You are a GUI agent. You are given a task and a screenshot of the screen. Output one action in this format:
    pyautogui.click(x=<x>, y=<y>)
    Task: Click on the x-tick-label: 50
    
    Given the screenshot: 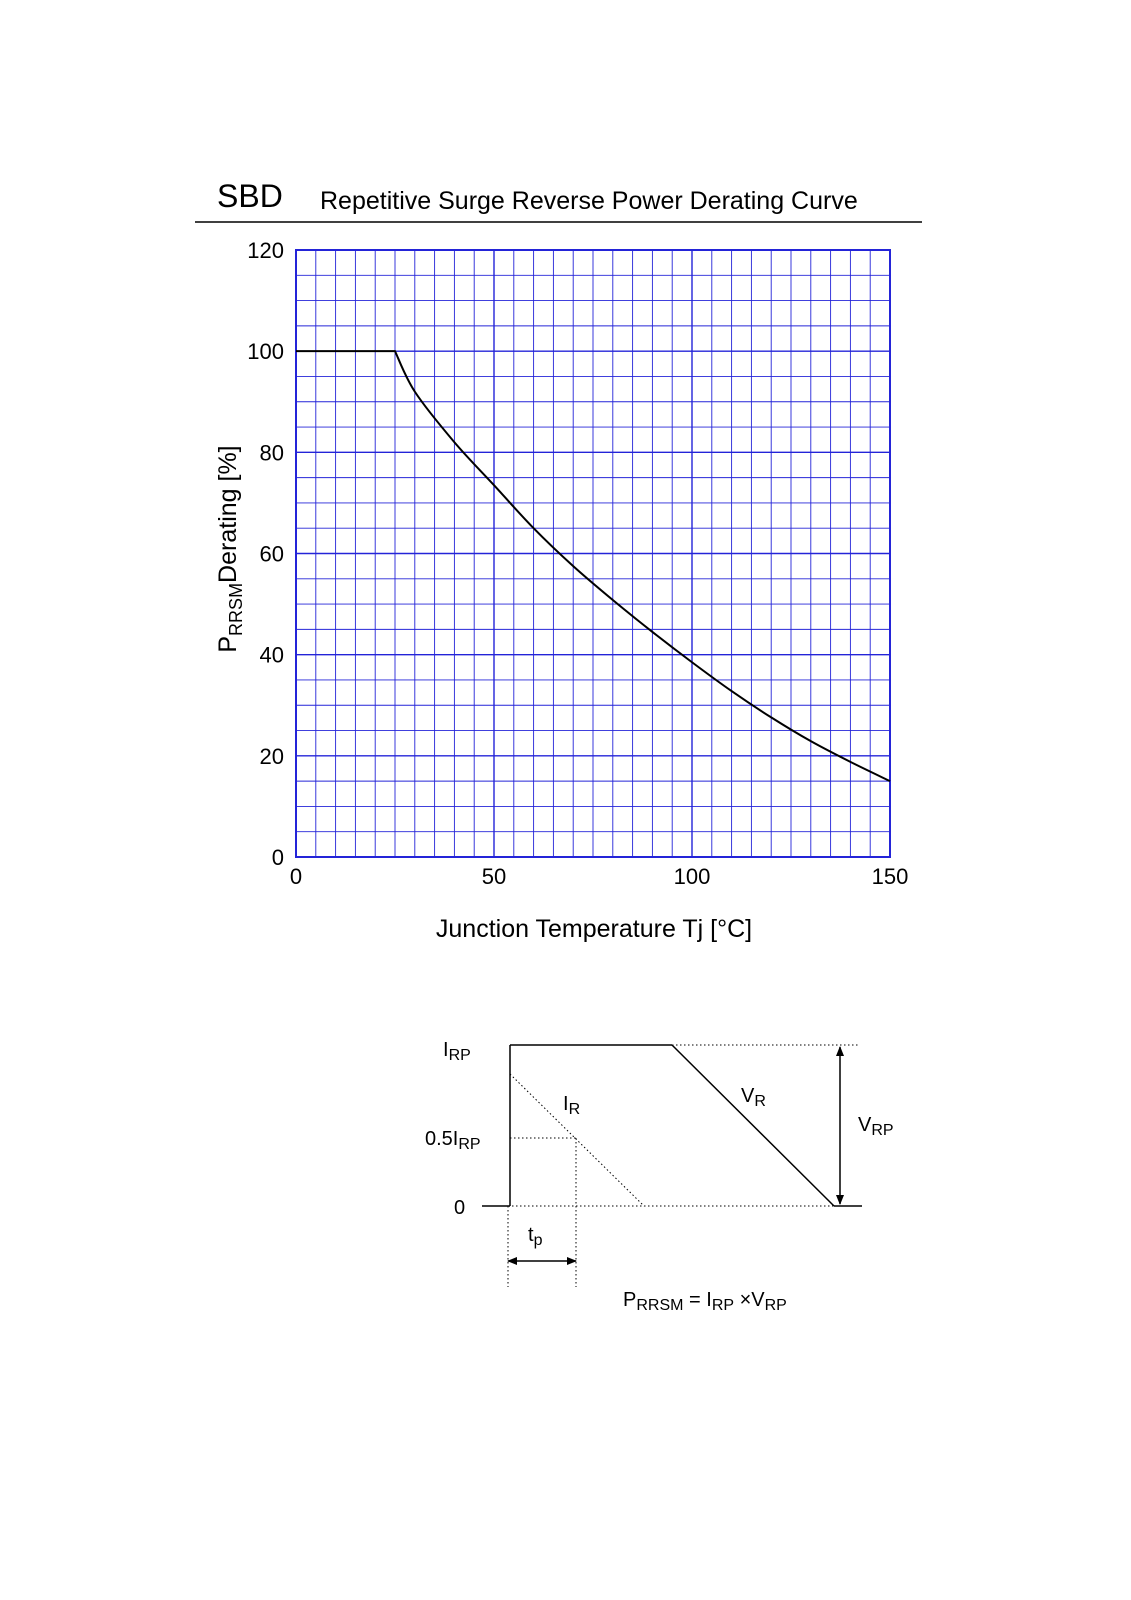 What is the action you would take?
    pyautogui.click(x=494, y=876)
    